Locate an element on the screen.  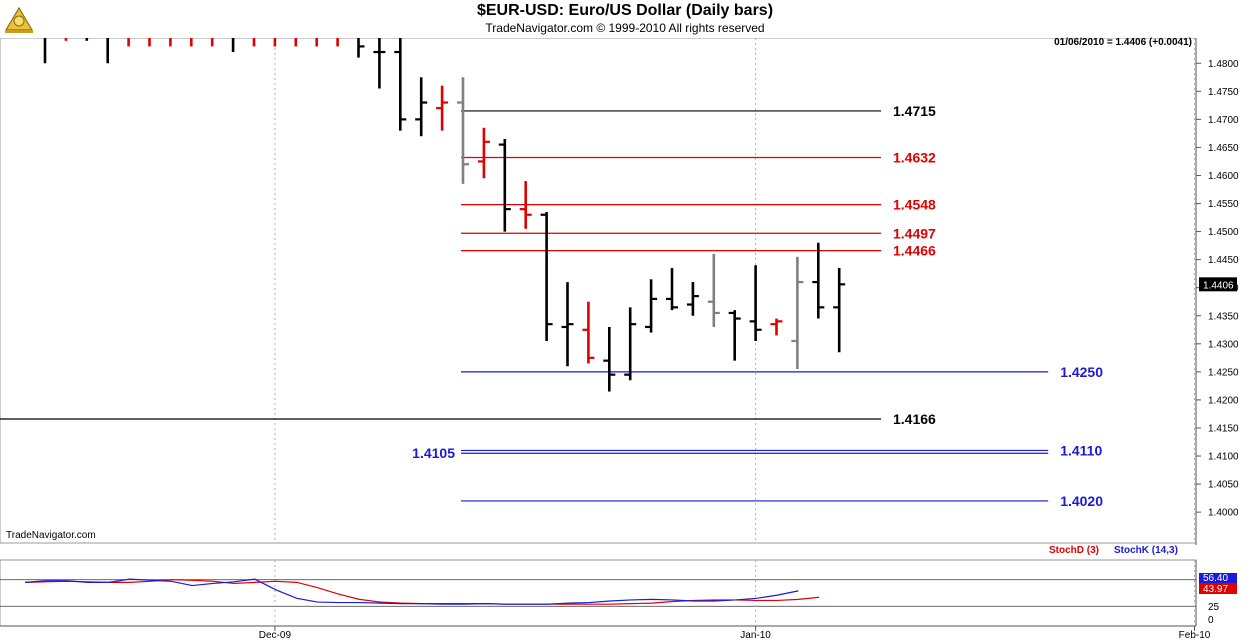
last-quote: 01/06/2010 = 1.4406 (+0.0041) is located at coordinates (1123, 42).